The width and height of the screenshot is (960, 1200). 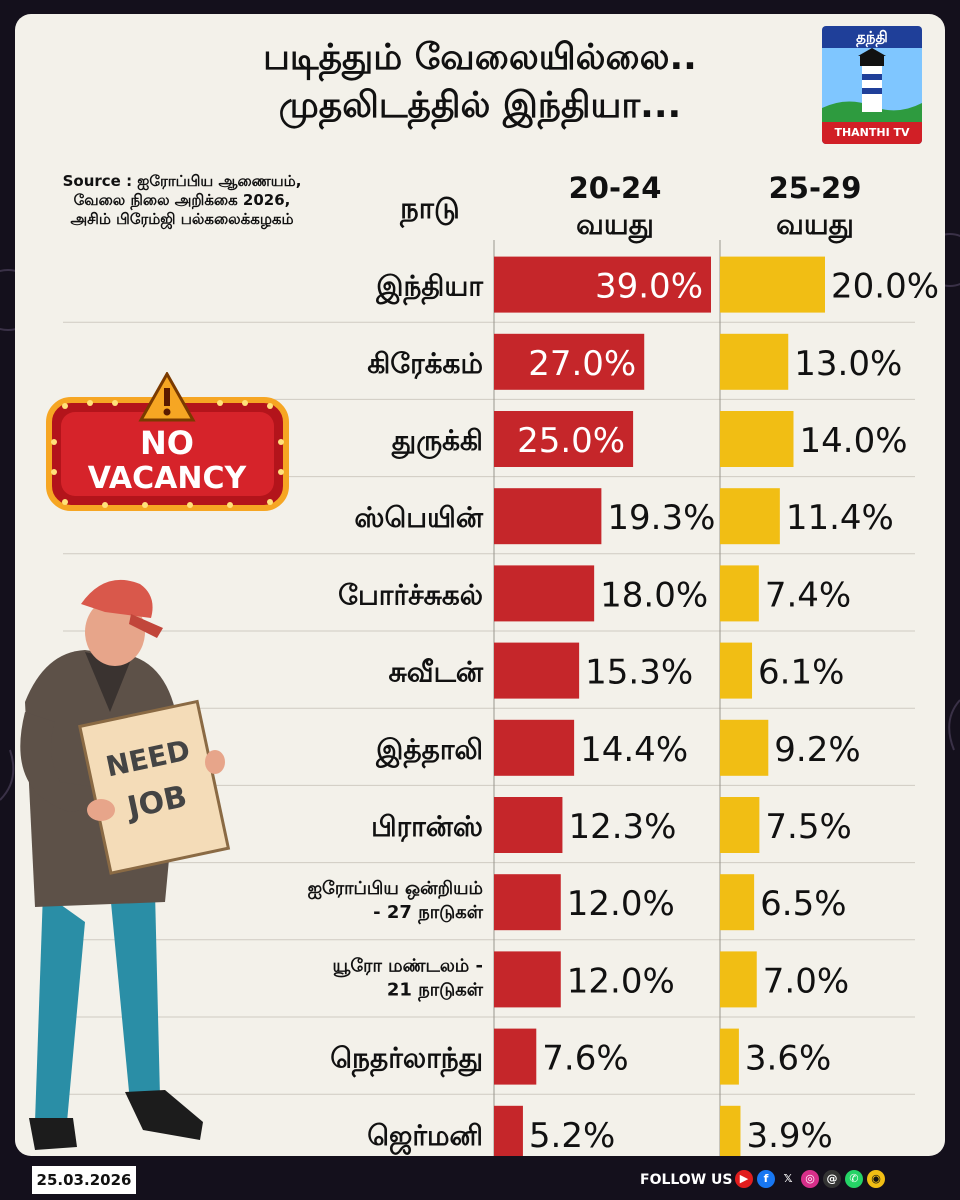 I want to click on lighthouse-icon, so click(x=872, y=85).